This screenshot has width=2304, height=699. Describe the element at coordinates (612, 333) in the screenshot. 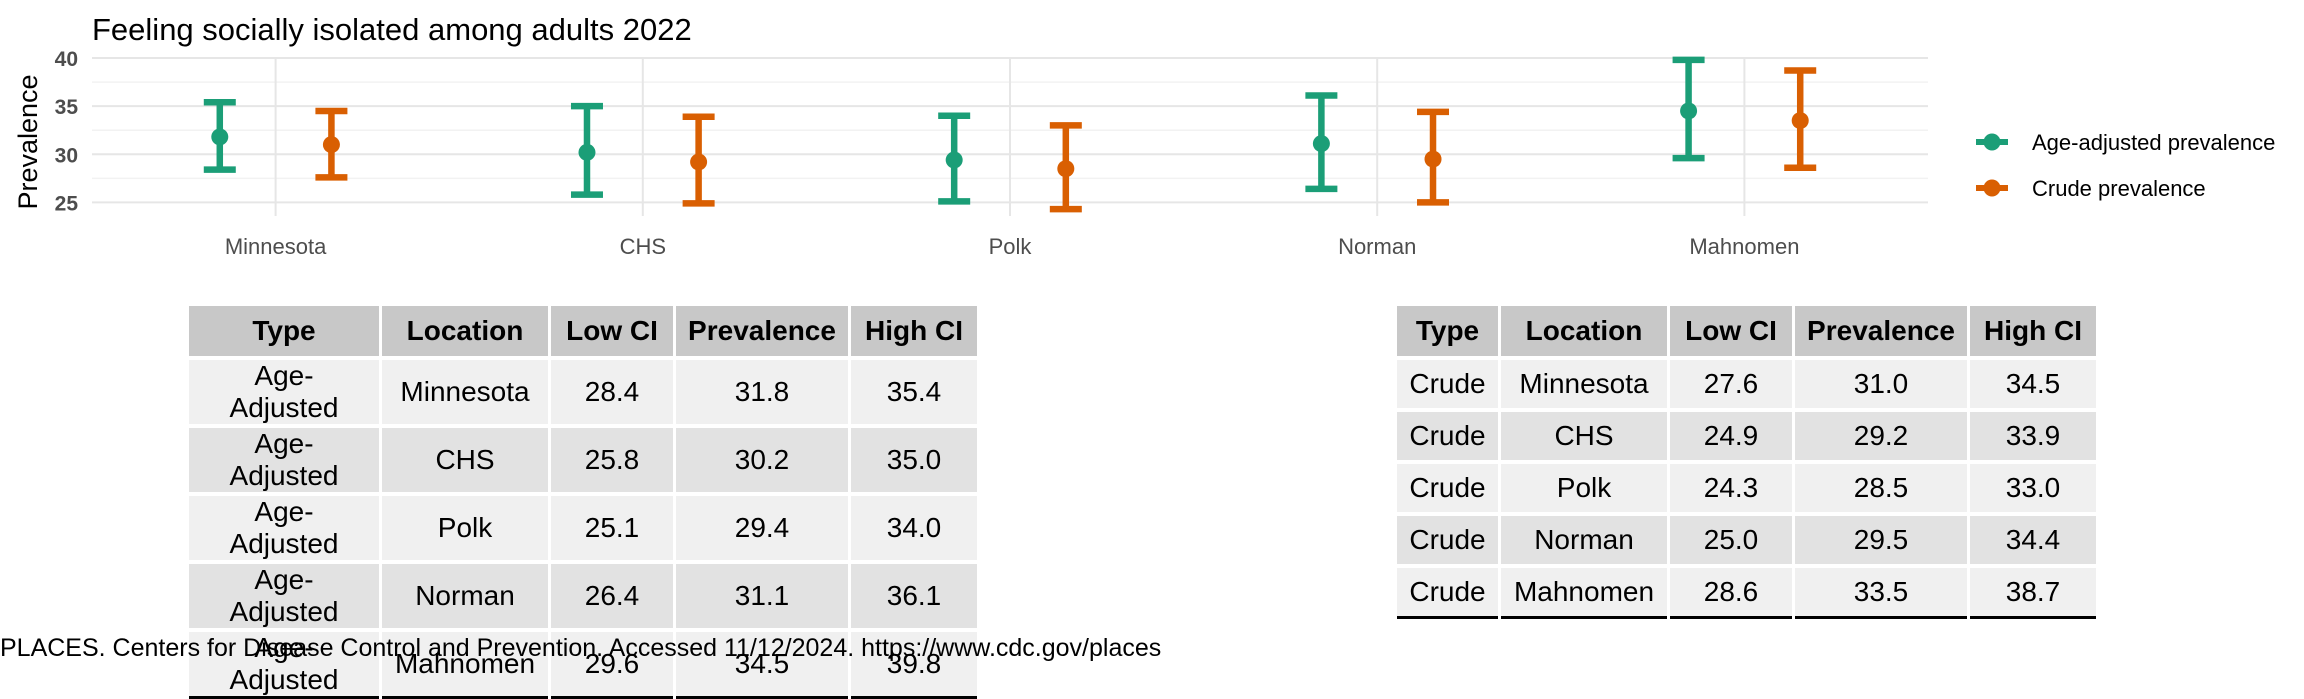

I see `column-header: Low CI` at that location.